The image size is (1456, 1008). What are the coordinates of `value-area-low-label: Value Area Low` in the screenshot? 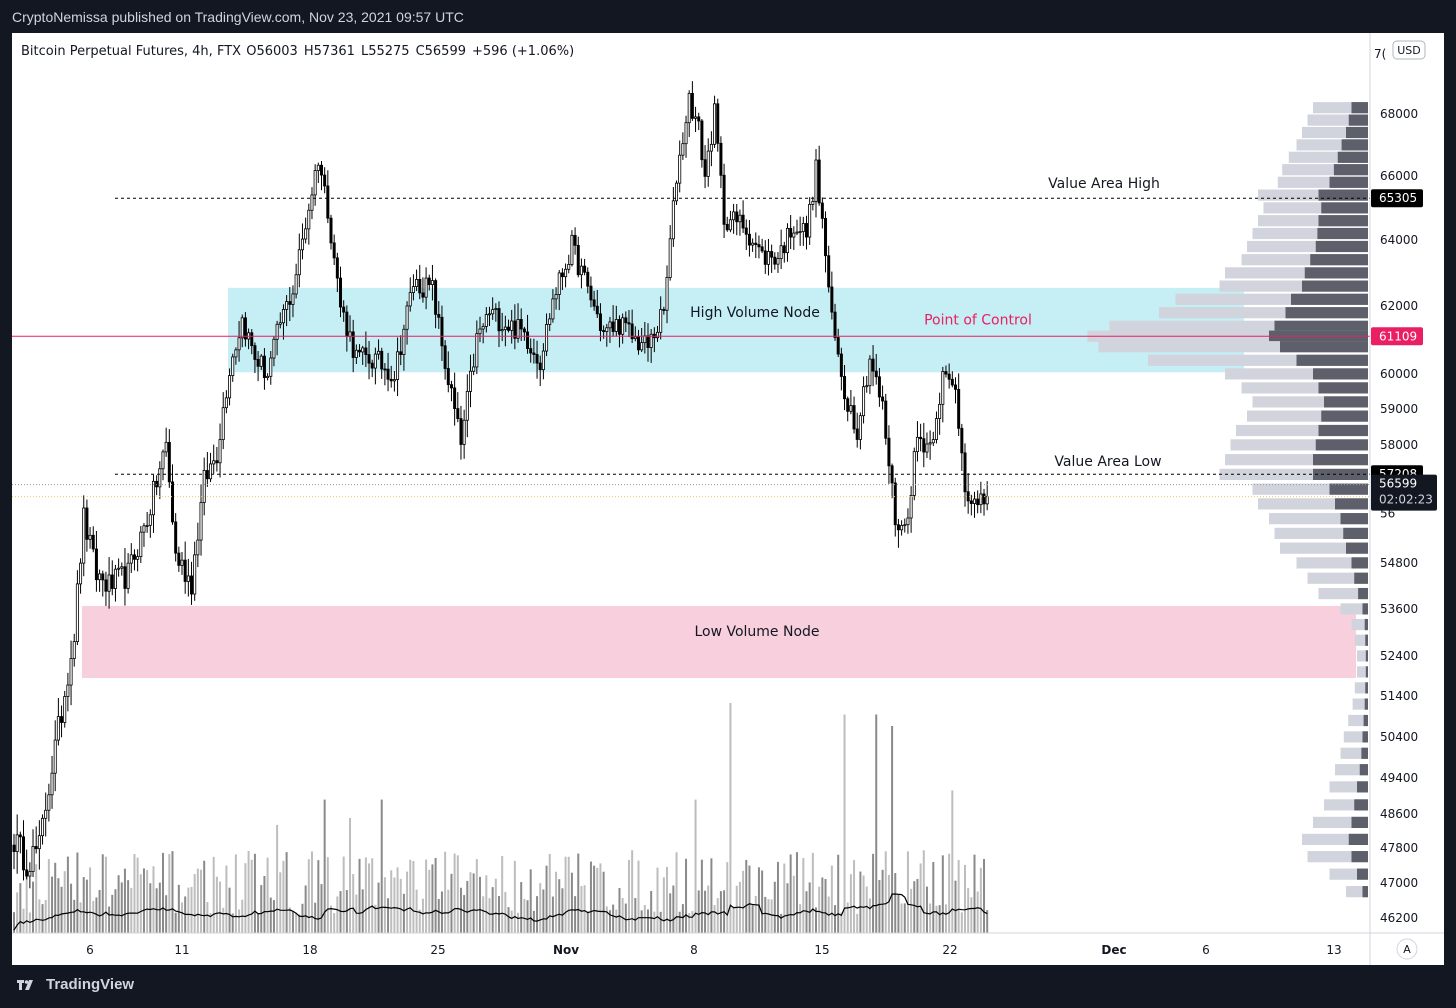 It's located at (1107, 462).